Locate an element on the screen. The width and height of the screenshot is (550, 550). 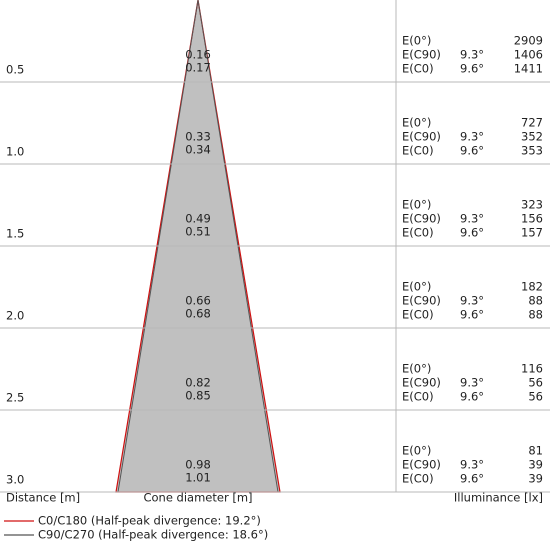
illuminance: 1411 is located at coordinates (528, 69).